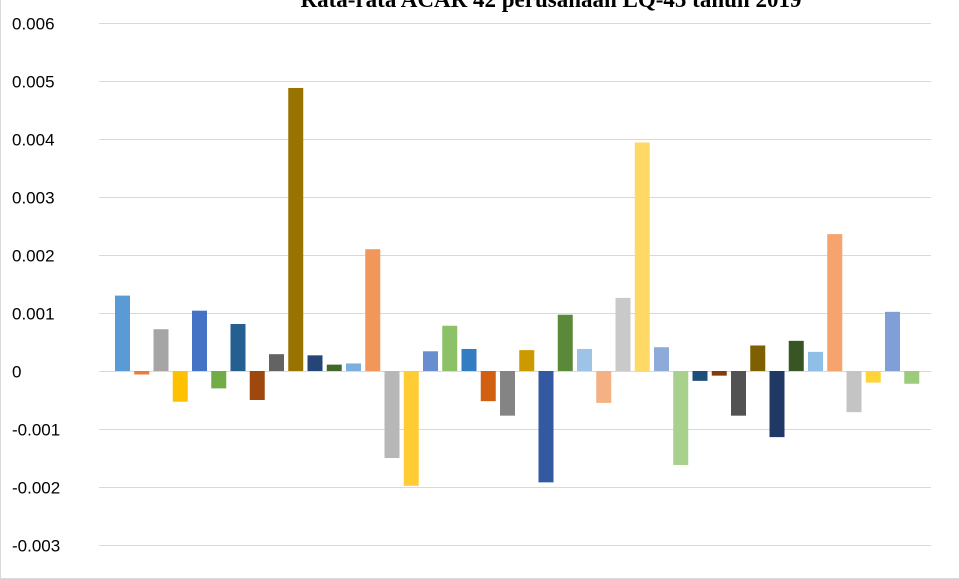 This screenshot has height=579, width=959. Describe the element at coordinates (33, 198) in the screenshot. I see `y-tick-label: 0.003` at that location.